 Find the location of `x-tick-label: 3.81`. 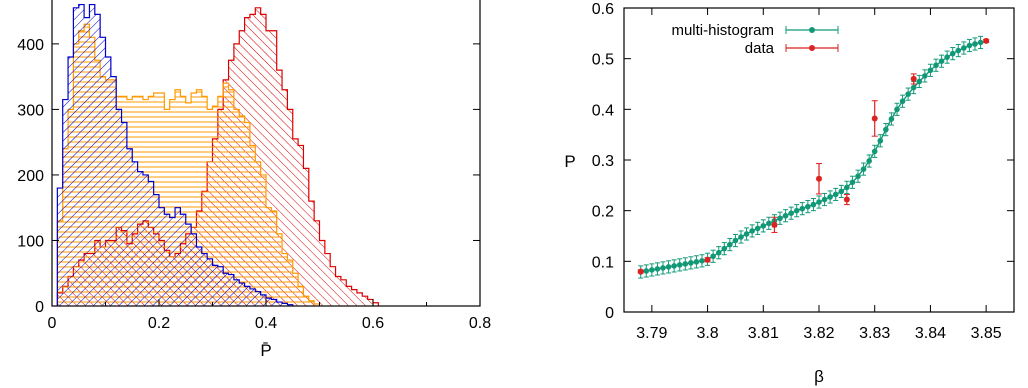

x-tick-label: 3.81 is located at coordinates (763, 333).